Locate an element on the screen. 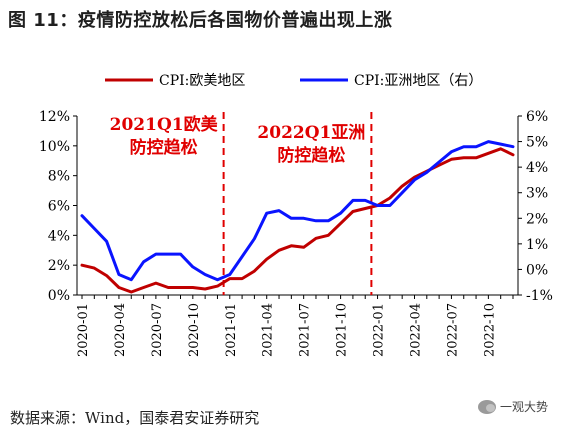  x-tick-label: 2022-10 is located at coordinates (489, 330).